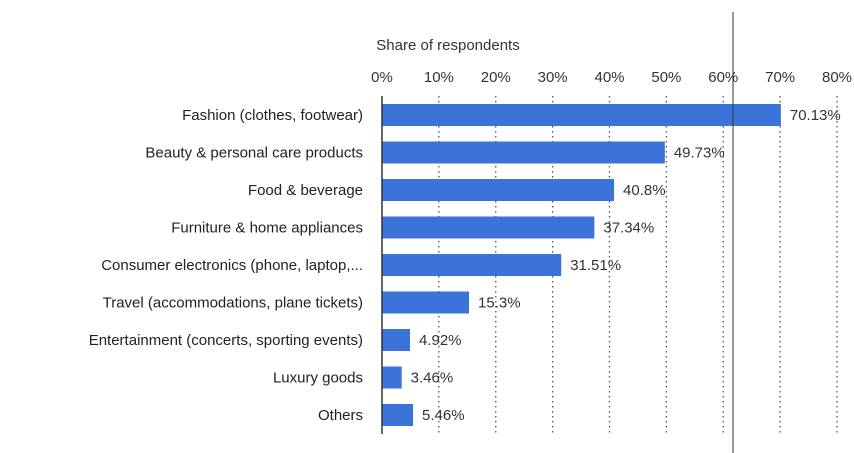 This screenshot has height=453, width=854. I want to click on value-label: 5.46%, so click(443, 415).